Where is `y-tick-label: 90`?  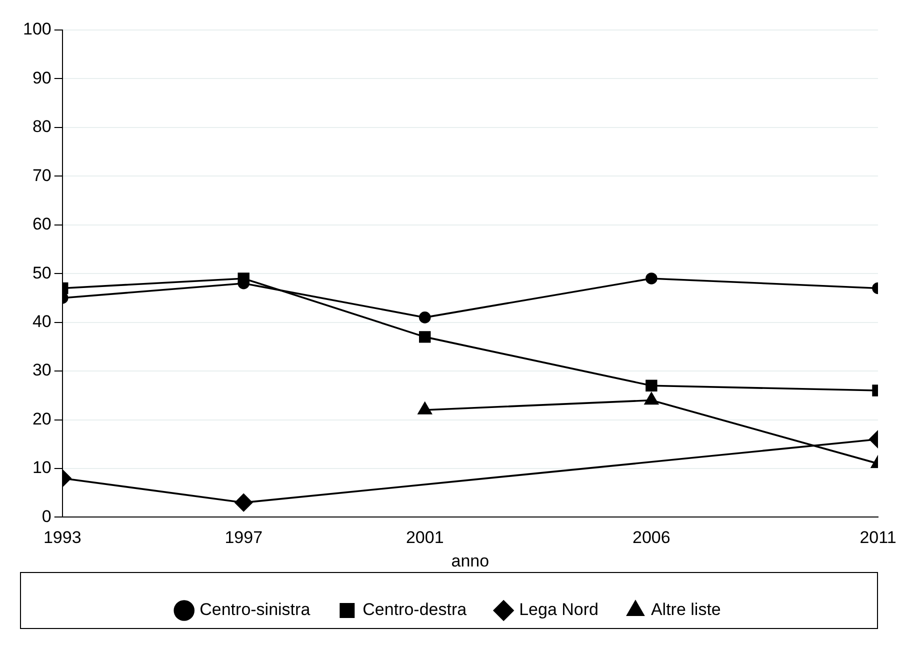
y-tick-label: 90 is located at coordinates (42, 78).